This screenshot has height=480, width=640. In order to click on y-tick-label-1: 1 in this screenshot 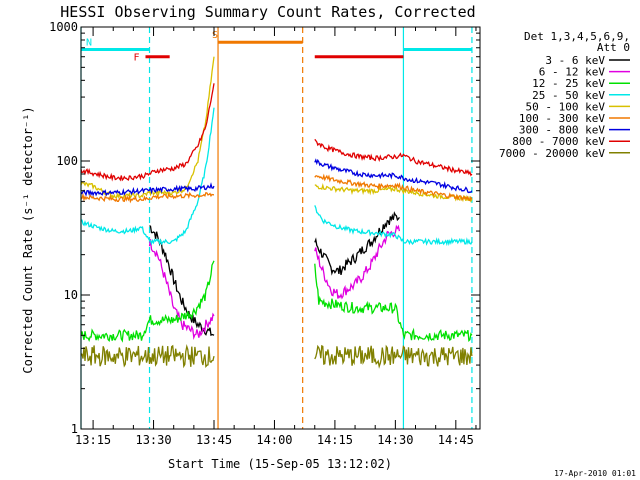, I will do `click(74, 429)`.